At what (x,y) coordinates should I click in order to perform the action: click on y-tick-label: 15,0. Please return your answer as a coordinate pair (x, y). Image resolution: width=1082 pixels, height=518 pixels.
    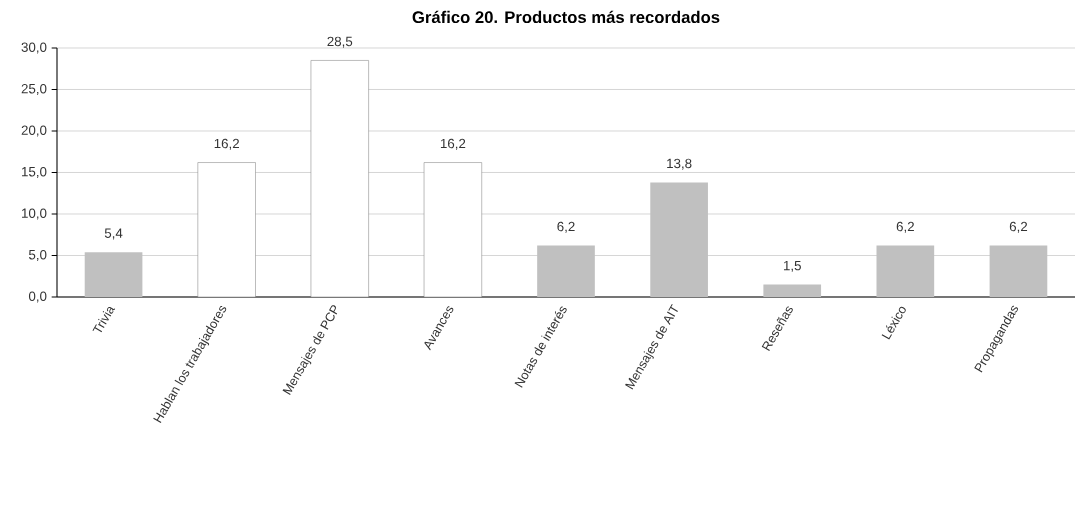
    Looking at the image, I should click on (34, 173).